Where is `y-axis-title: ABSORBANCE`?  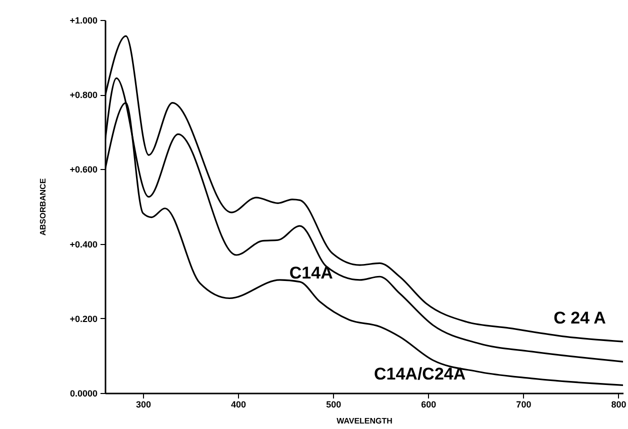 y-axis-title: ABSORBANCE is located at coordinates (43, 207).